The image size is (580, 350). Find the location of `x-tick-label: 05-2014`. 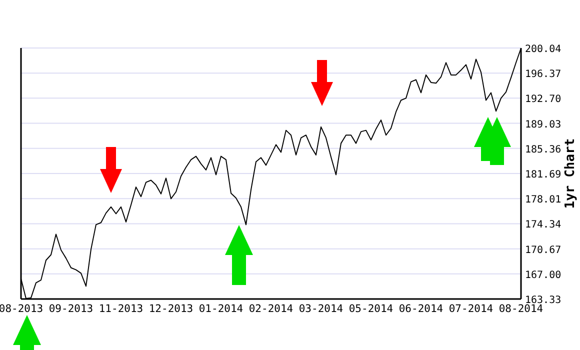

x-tick-label: 05-2014 is located at coordinates (371, 309).